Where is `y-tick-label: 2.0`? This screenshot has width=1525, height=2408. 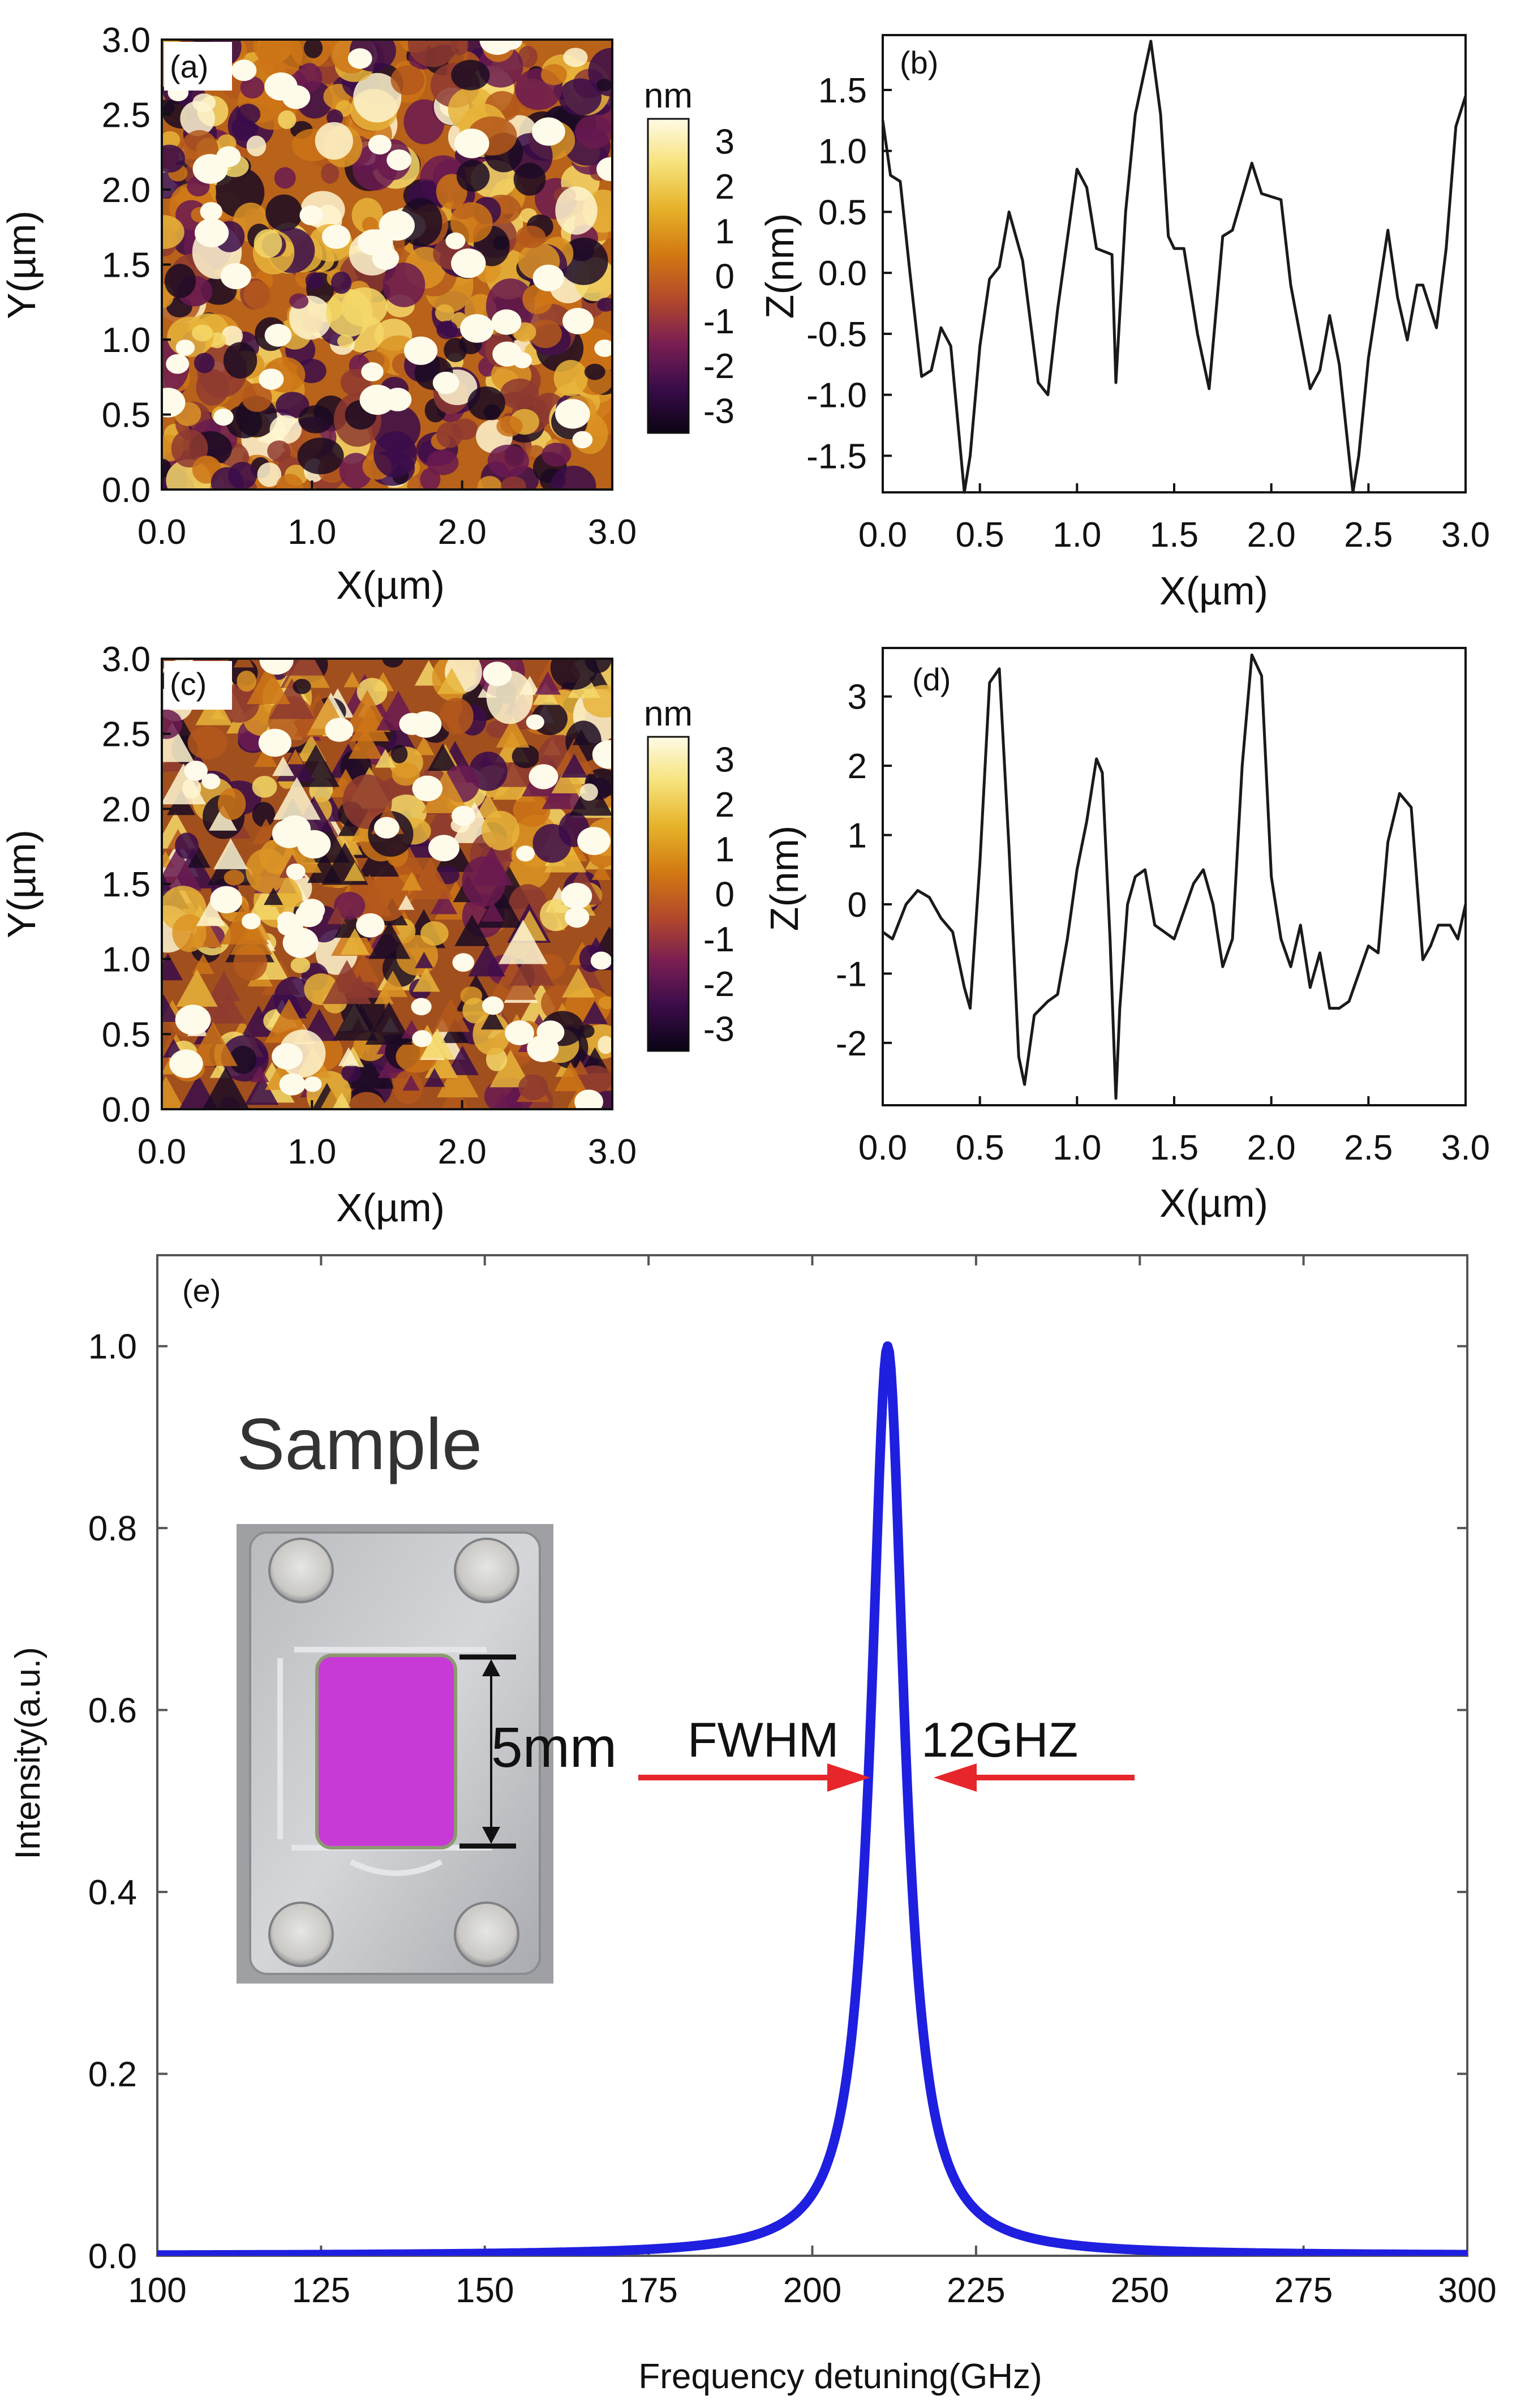 y-tick-label: 2.0 is located at coordinates (126, 809).